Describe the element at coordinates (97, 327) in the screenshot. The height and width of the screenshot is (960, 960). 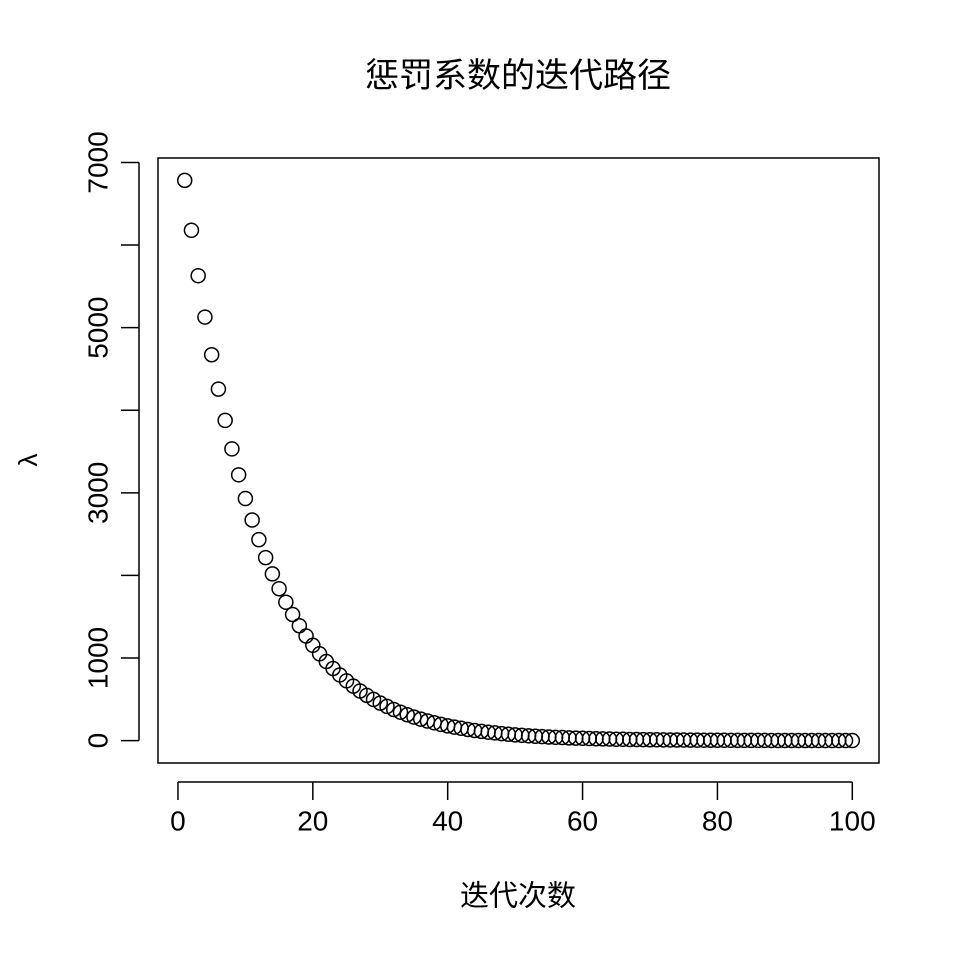
I see `y-tick-label: 5000` at that location.